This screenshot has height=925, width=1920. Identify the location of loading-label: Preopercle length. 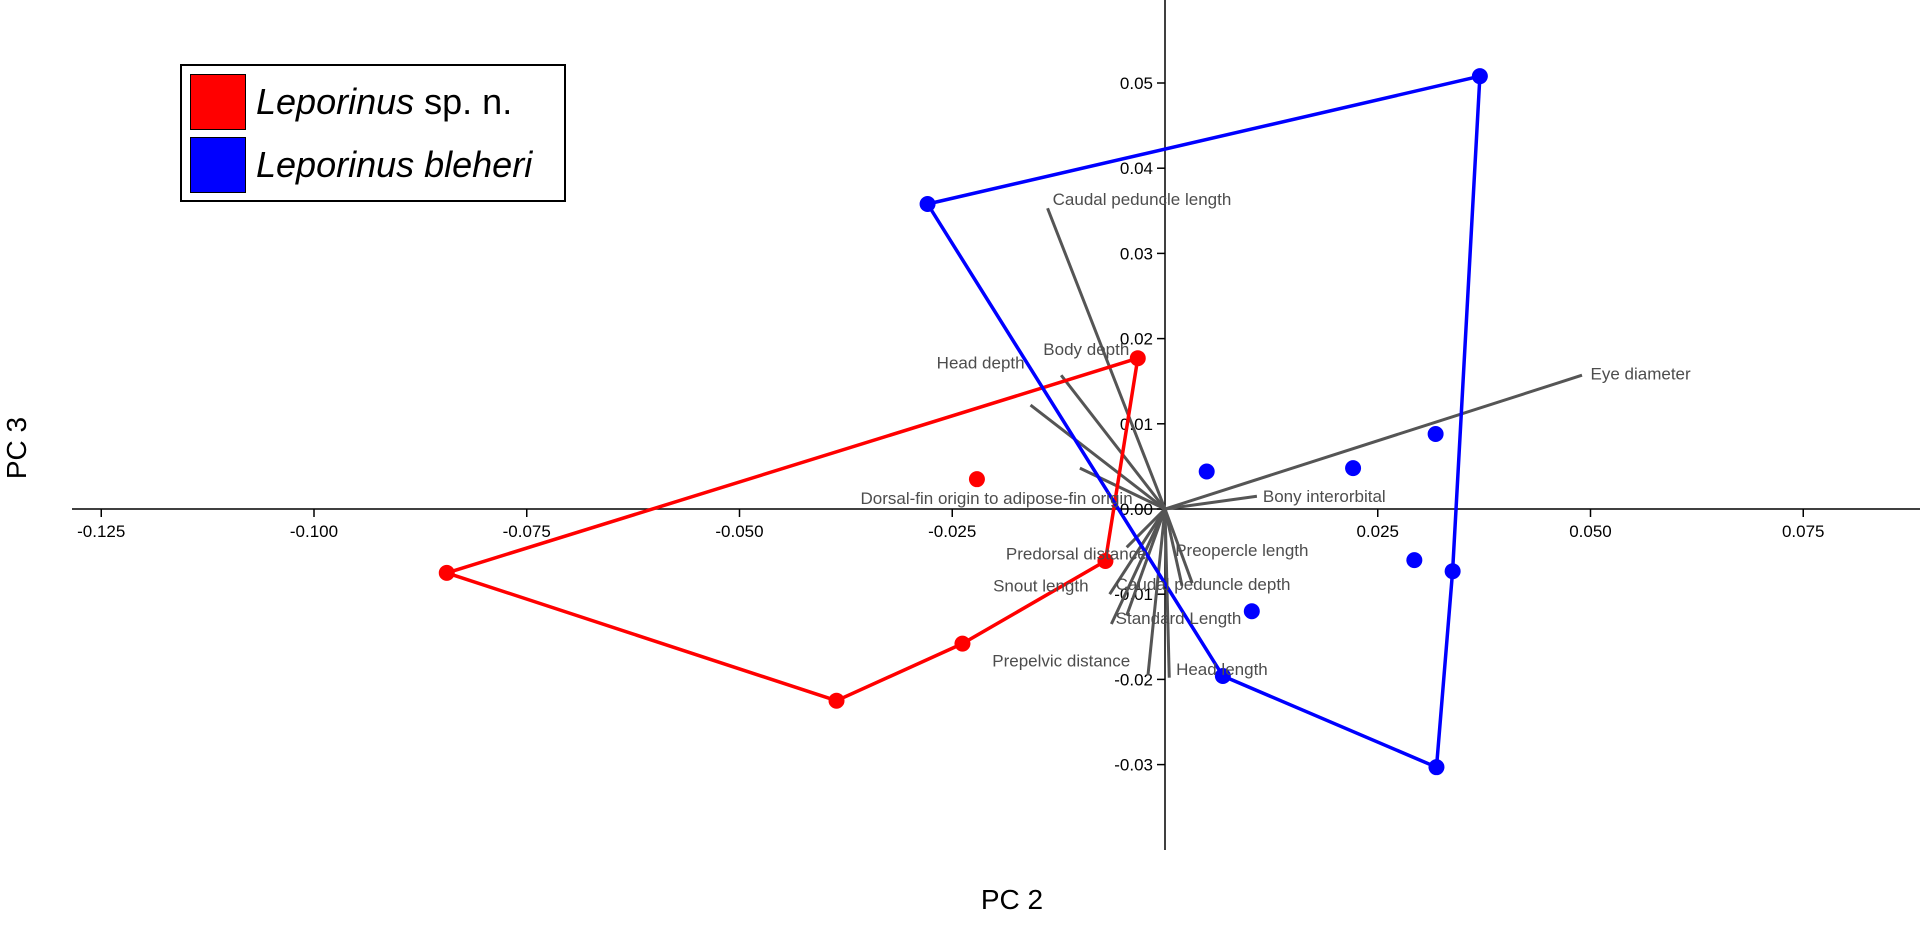
(1241, 550).